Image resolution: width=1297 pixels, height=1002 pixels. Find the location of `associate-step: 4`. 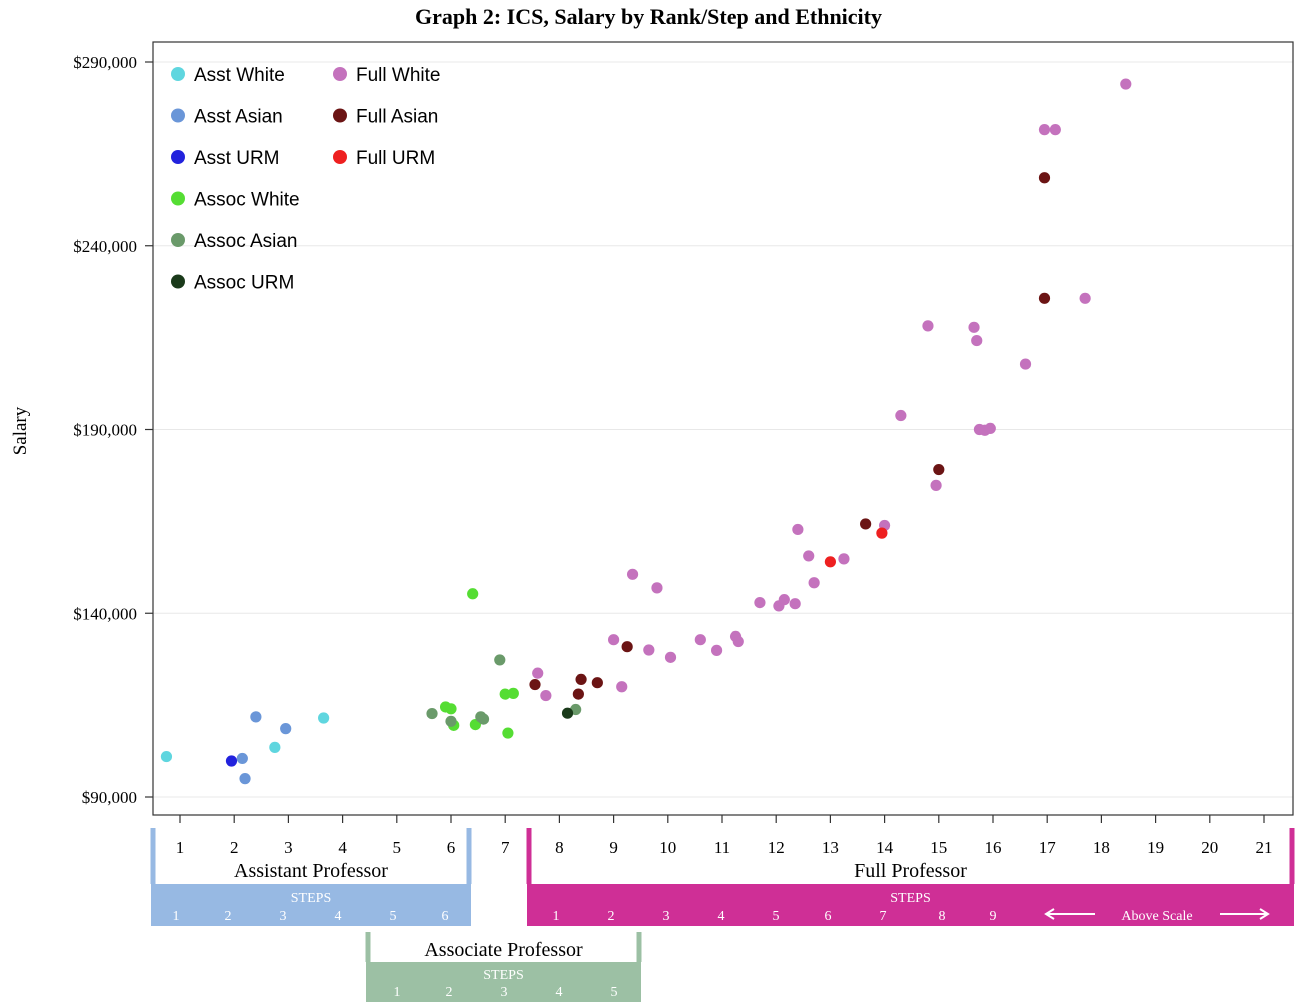

associate-step: 4 is located at coordinates (559, 992).